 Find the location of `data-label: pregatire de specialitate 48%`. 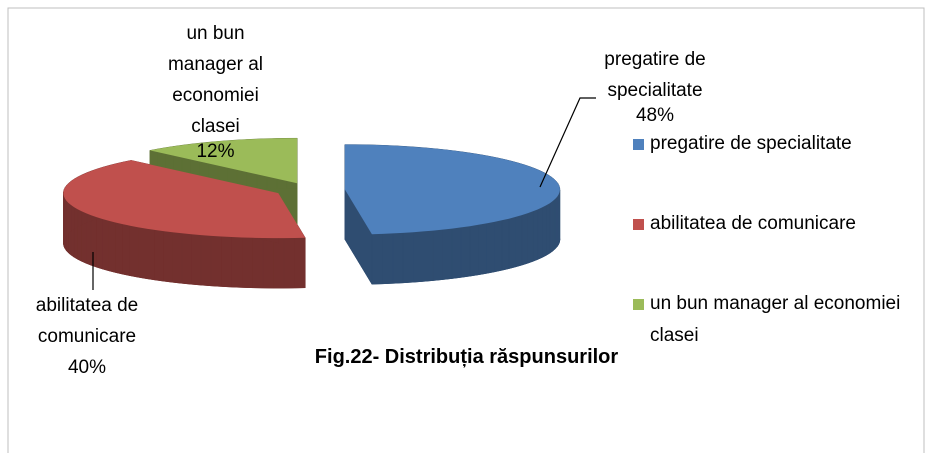

data-label: pregatire de specialitate 48% is located at coordinates (655, 87).